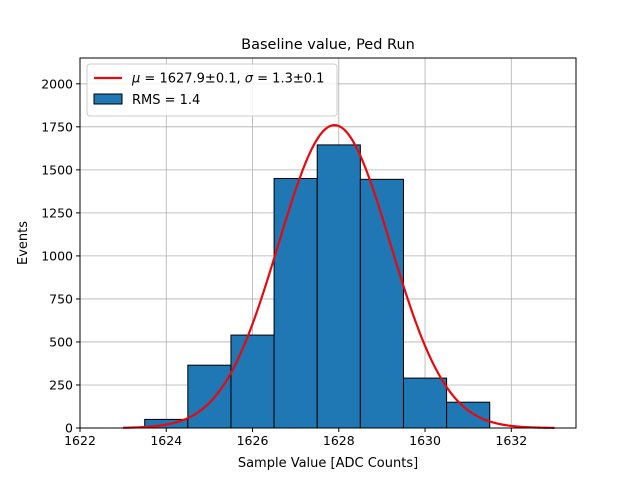  Describe the element at coordinates (57, 126) in the screenshot. I see `y-tick-label: 1750` at that location.